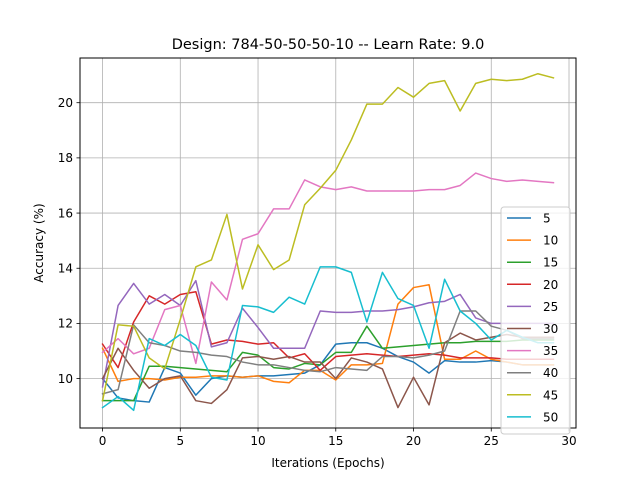 The height and width of the screenshot is (485, 640). Describe the element at coordinates (491, 441) in the screenshot. I see `x-tick-label: 25` at that location.